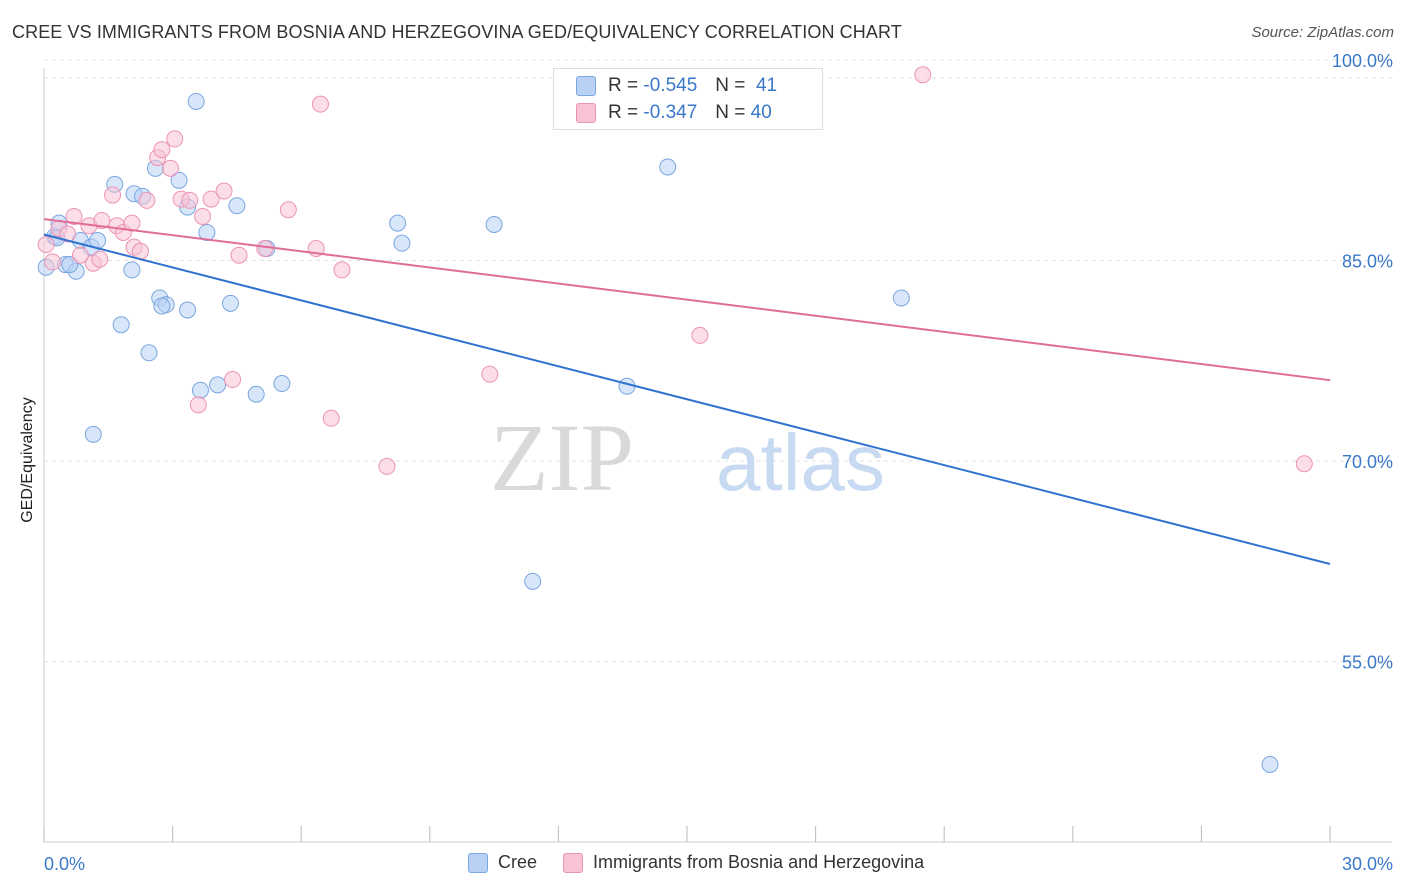  I want to click on watermark-zip: ZIP, so click(562, 457).